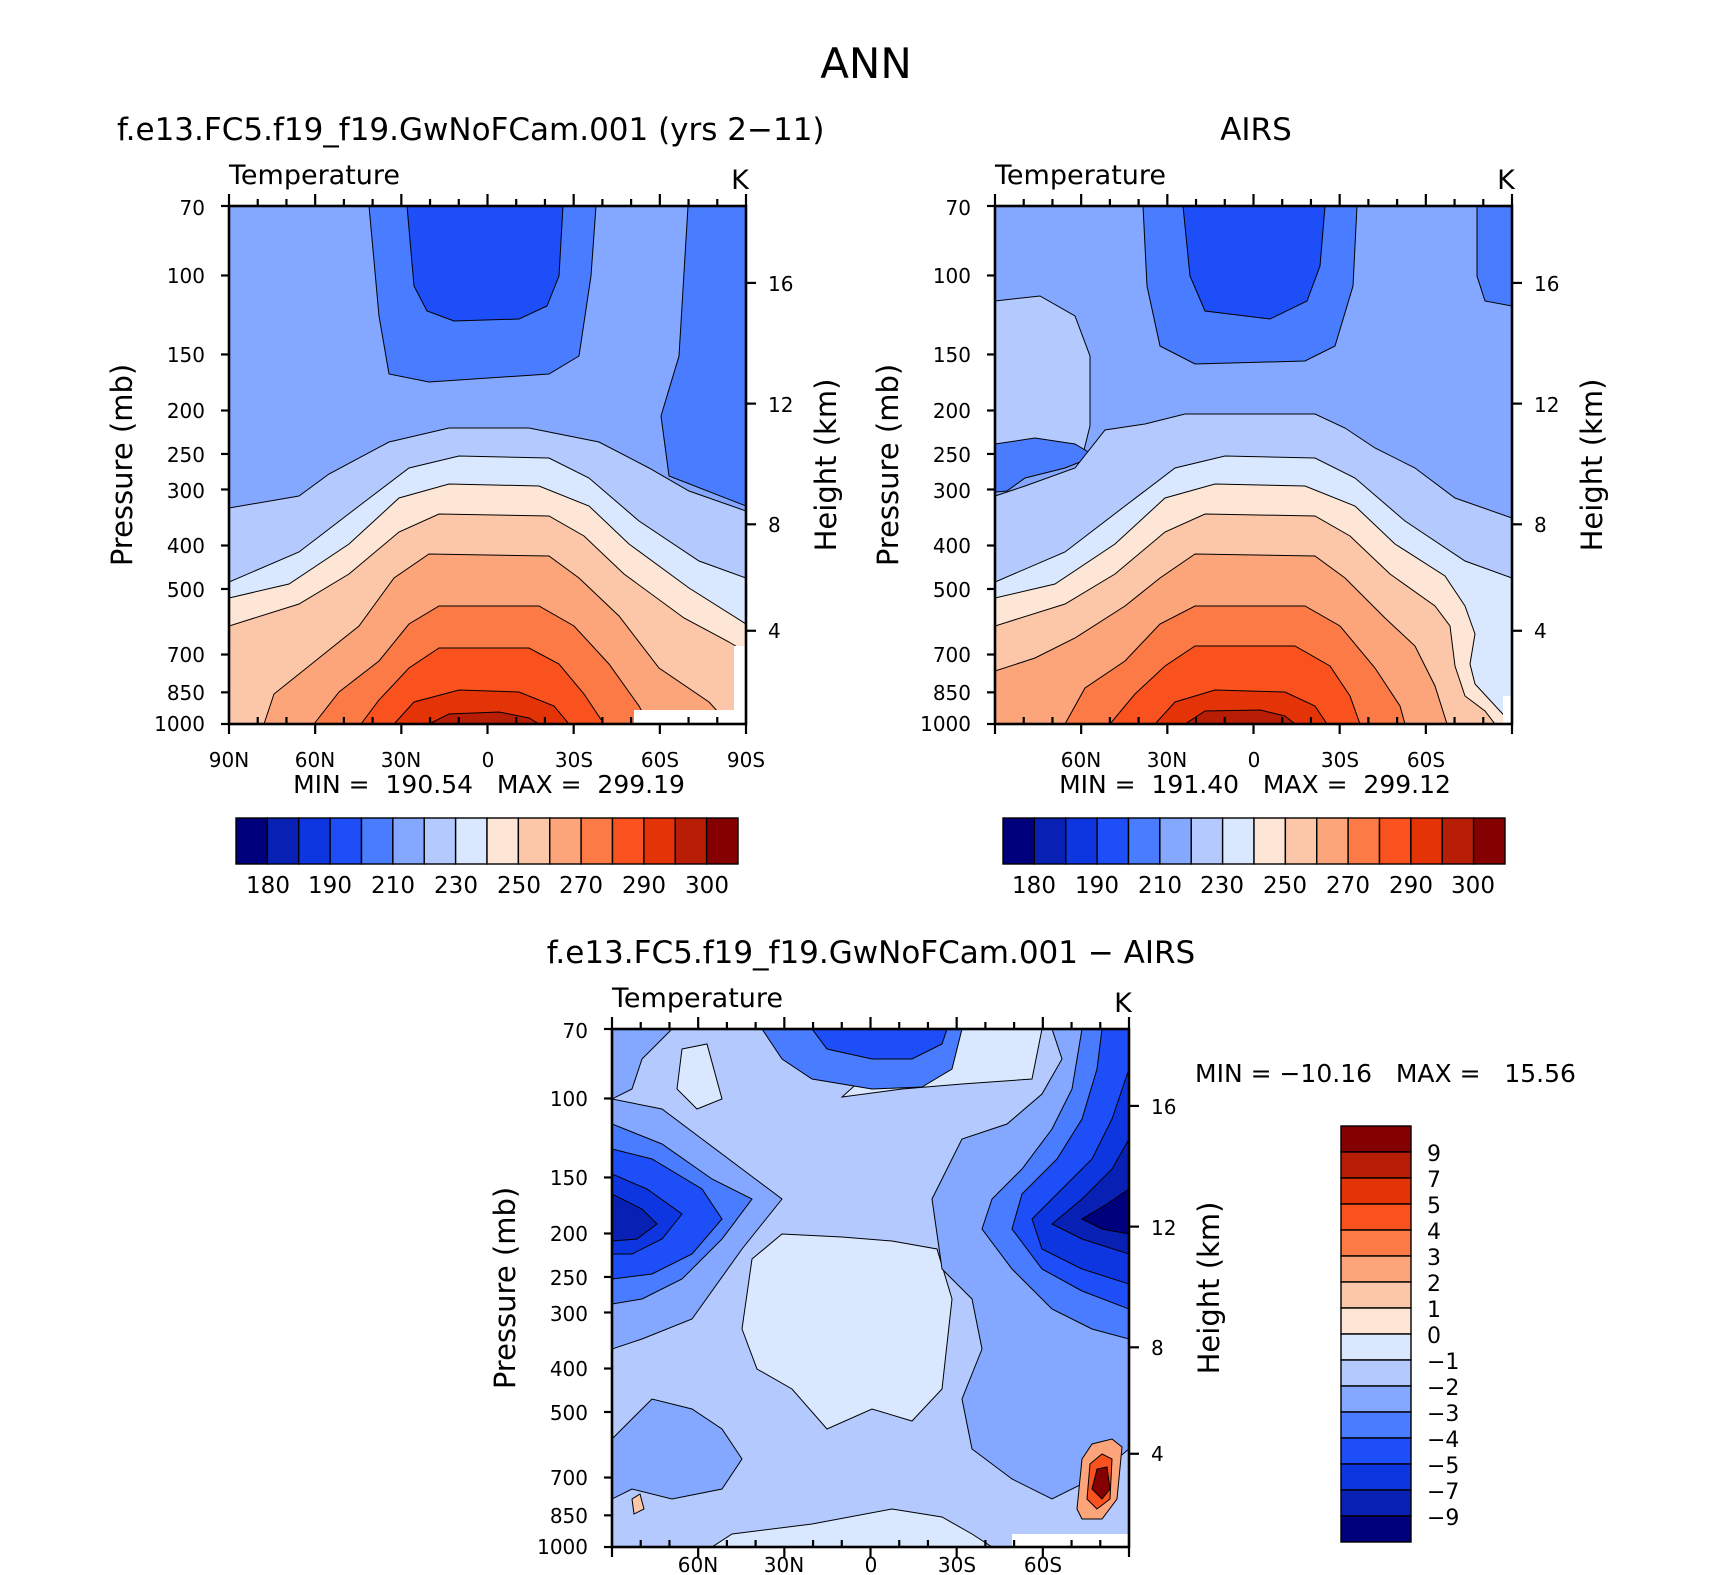  What do you see at coordinates (1443, 1336) in the screenshot?
I see `colorbar-labels: 9 7 5 4 3 2 1 0 −1 −2 −3 −4 −5 −7 −9` at bounding box center [1443, 1336].